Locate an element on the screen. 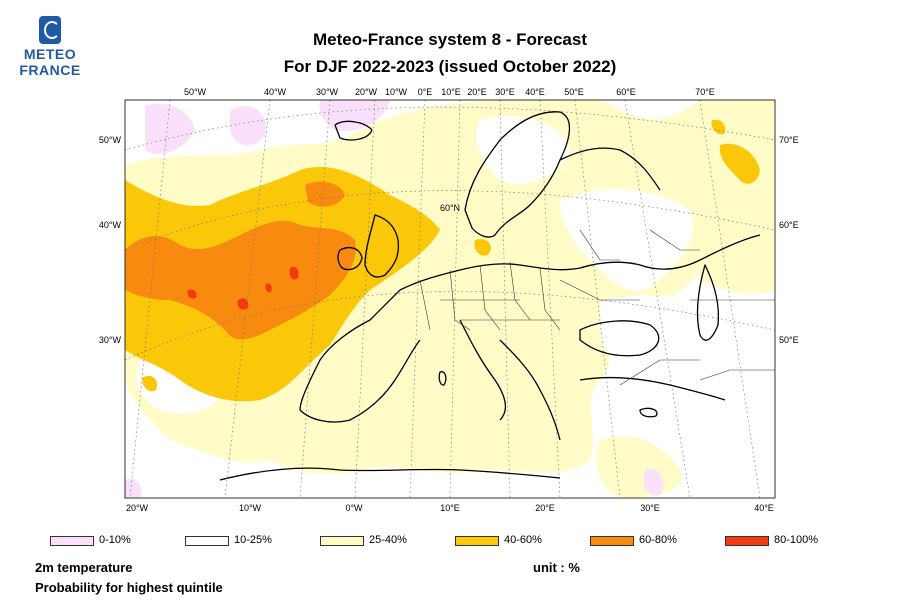  unit-label: unit : % is located at coordinates (556, 567).